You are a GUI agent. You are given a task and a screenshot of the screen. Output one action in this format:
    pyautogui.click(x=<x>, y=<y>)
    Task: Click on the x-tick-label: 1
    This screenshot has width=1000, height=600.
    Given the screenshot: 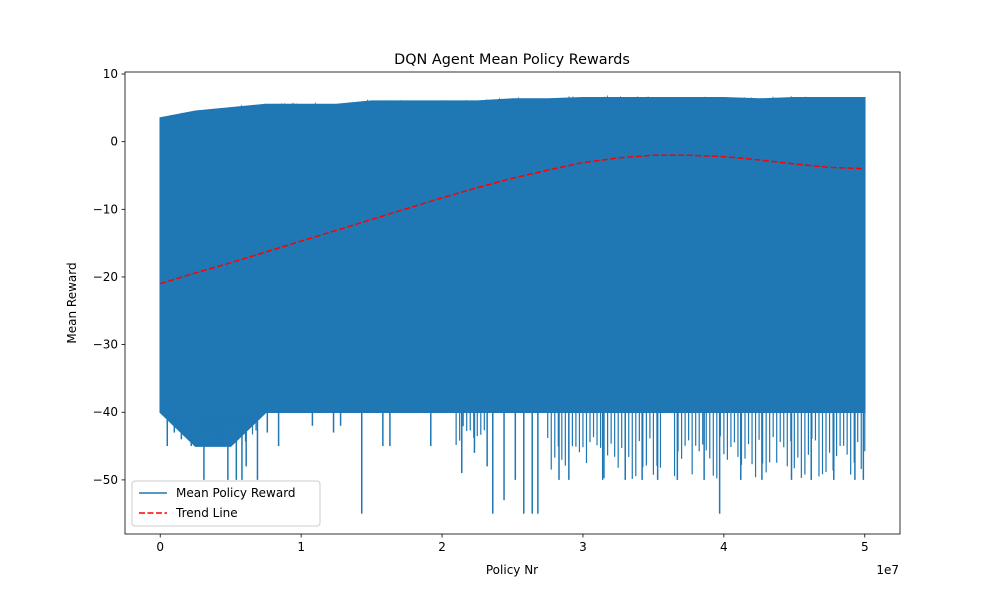 What is the action you would take?
    pyautogui.click(x=301, y=547)
    